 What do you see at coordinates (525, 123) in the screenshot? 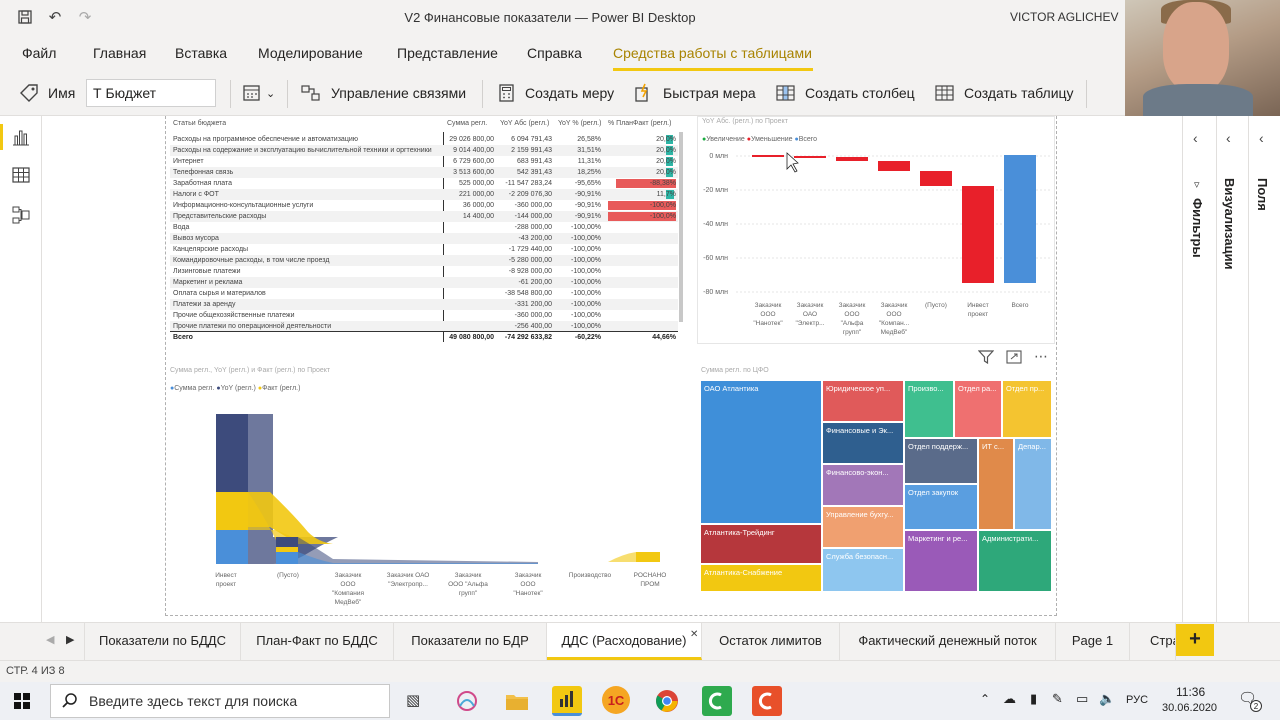
I see `header-yoy-abs: YoY Абс (регл.)` at bounding box center [525, 123].